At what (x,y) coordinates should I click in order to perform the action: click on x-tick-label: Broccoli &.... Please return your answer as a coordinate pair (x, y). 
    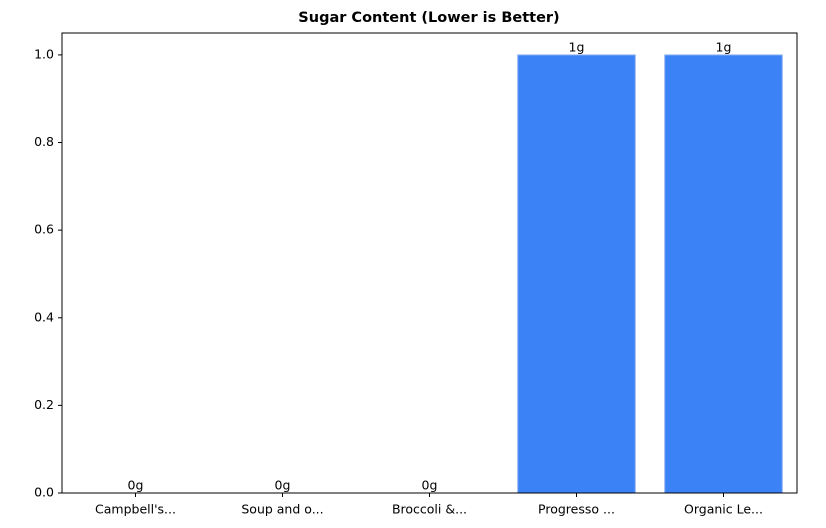
    Looking at the image, I should click on (429, 509).